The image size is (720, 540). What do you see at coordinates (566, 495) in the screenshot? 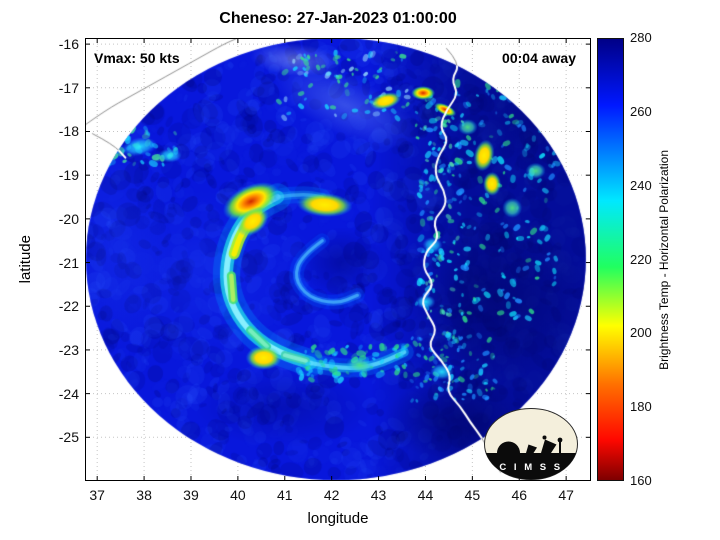
I see `x-tick-label: 47` at bounding box center [566, 495].